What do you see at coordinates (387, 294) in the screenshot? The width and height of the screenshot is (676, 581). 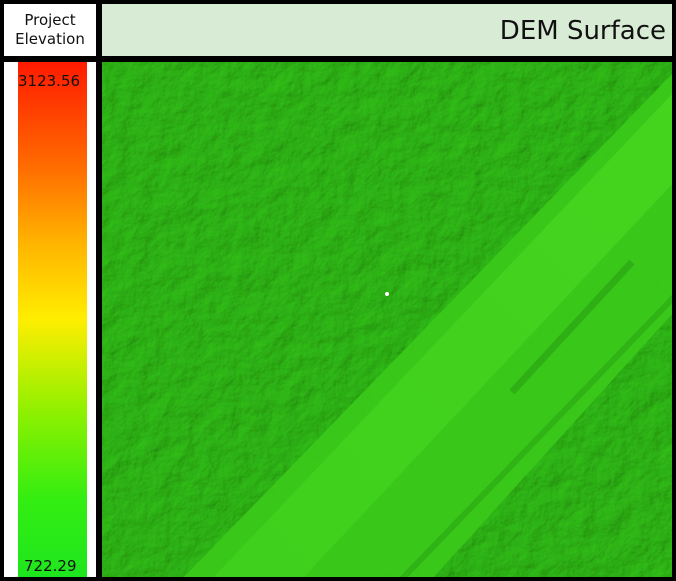 I see `location-marker` at bounding box center [387, 294].